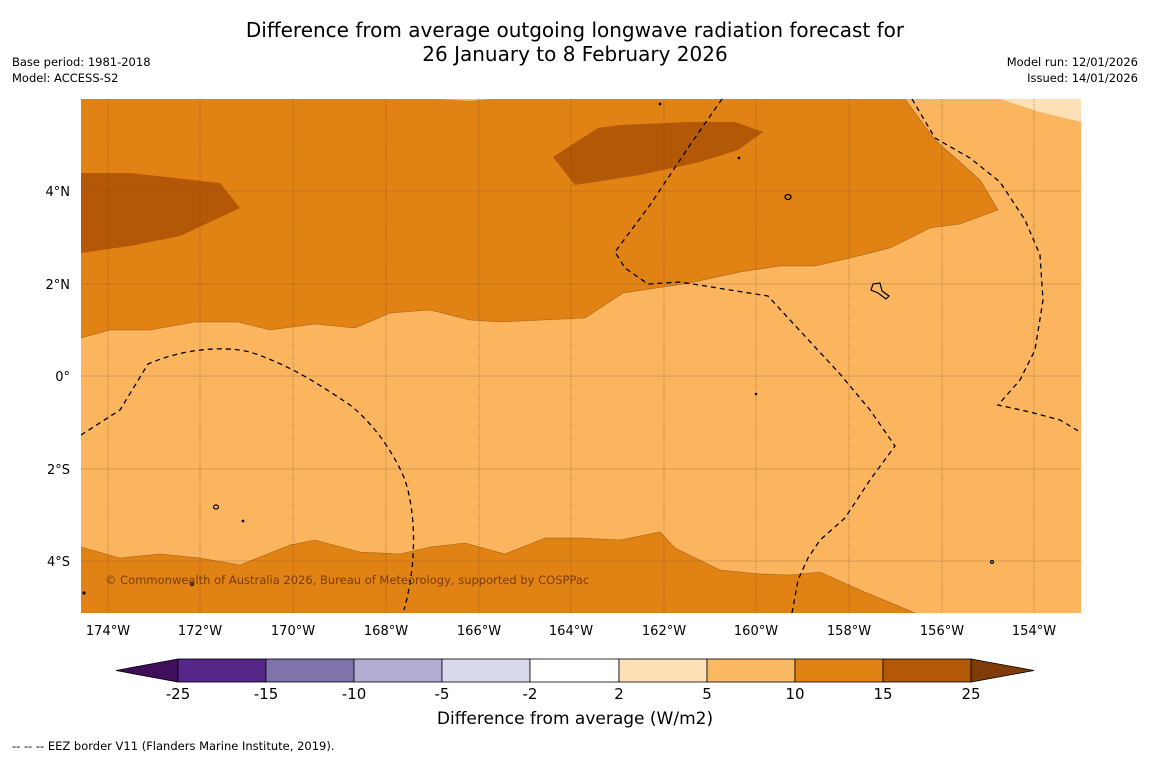  I want to click on colorbar-extend-high, so click(1002, 670).